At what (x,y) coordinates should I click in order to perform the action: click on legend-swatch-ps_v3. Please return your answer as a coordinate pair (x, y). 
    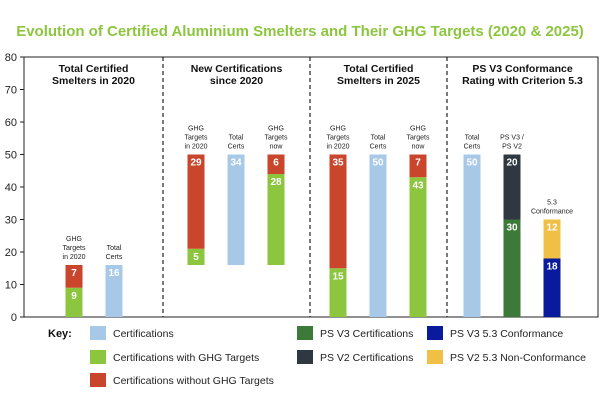
    Looking at the image, I should click on (305, 333).